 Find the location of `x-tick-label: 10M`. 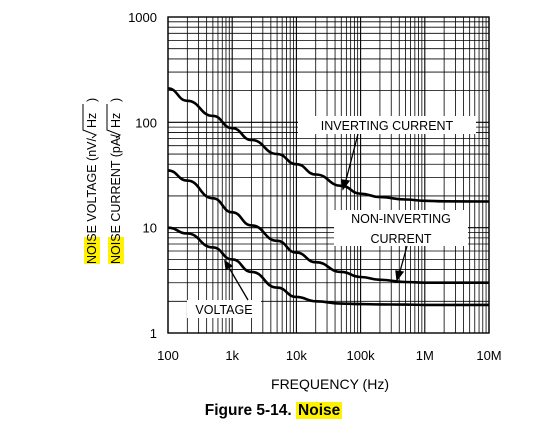

x-tick-label: 10M is located at coordinates (488, 355).